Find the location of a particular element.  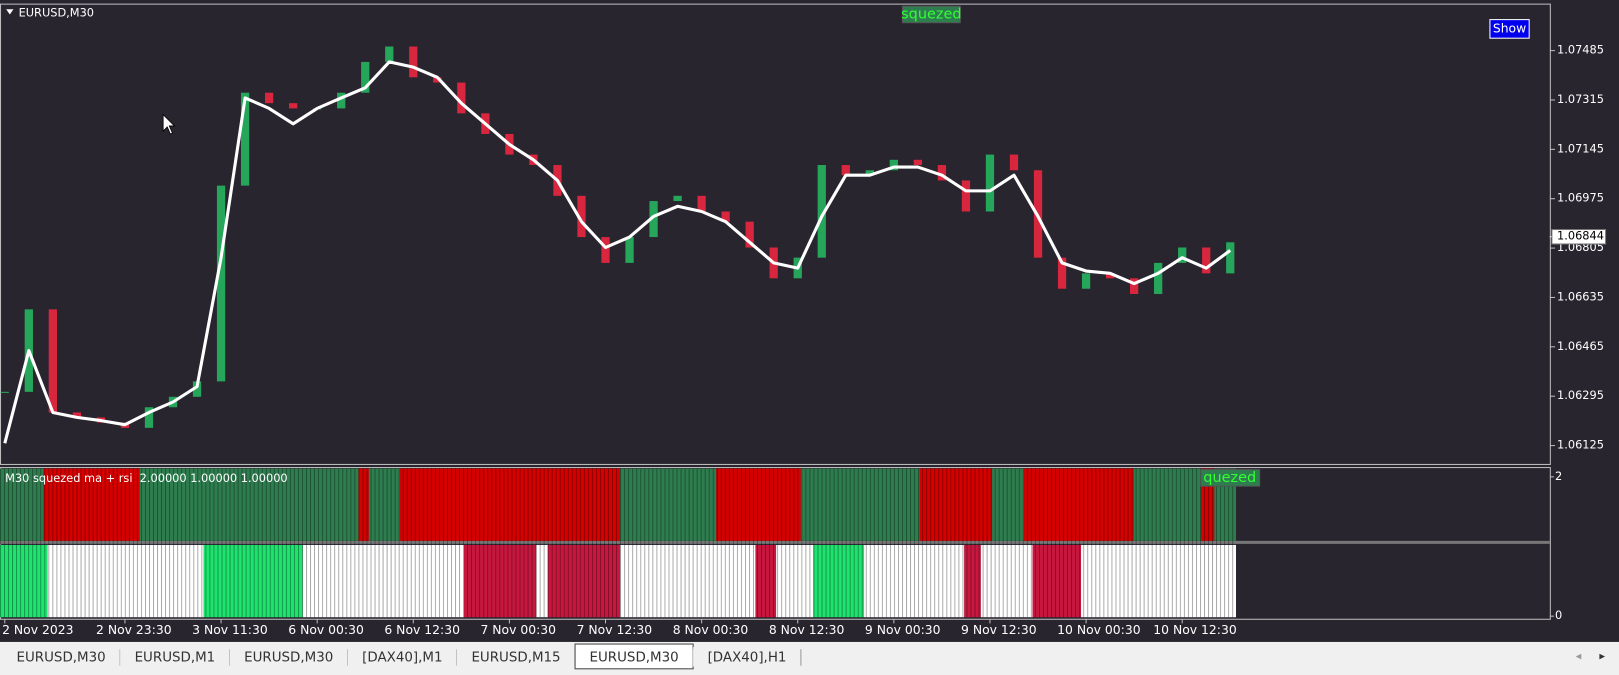

show-button-label: Show is located at coordinates (1509, 28).